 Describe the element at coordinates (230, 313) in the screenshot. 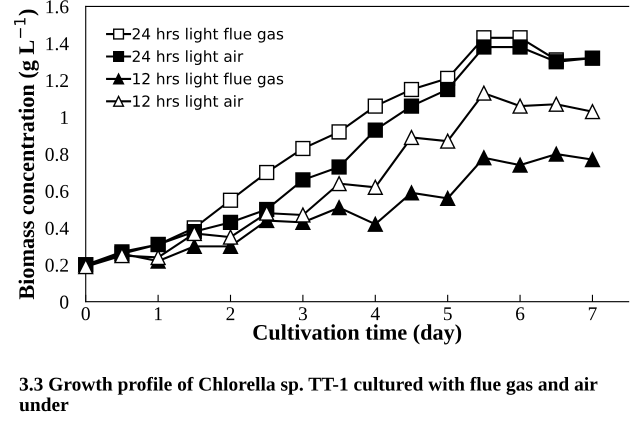

I see `x-tick-label: 2` at that location.